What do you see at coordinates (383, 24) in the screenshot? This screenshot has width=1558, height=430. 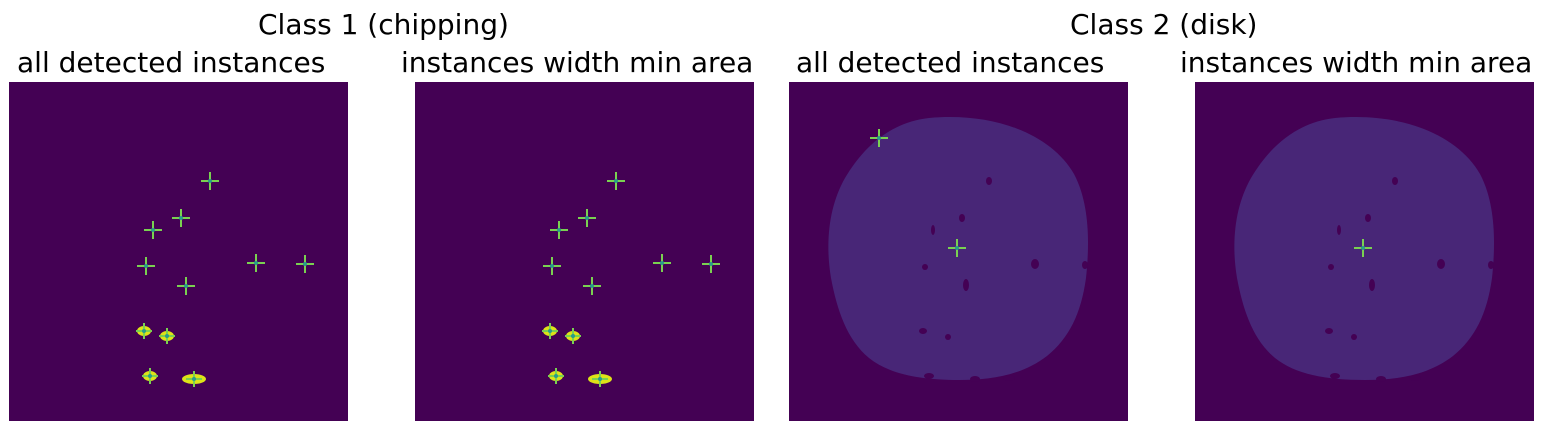 I see `group-title-chipping: Class 1 (chipping)` at bounding box center [383, 24].